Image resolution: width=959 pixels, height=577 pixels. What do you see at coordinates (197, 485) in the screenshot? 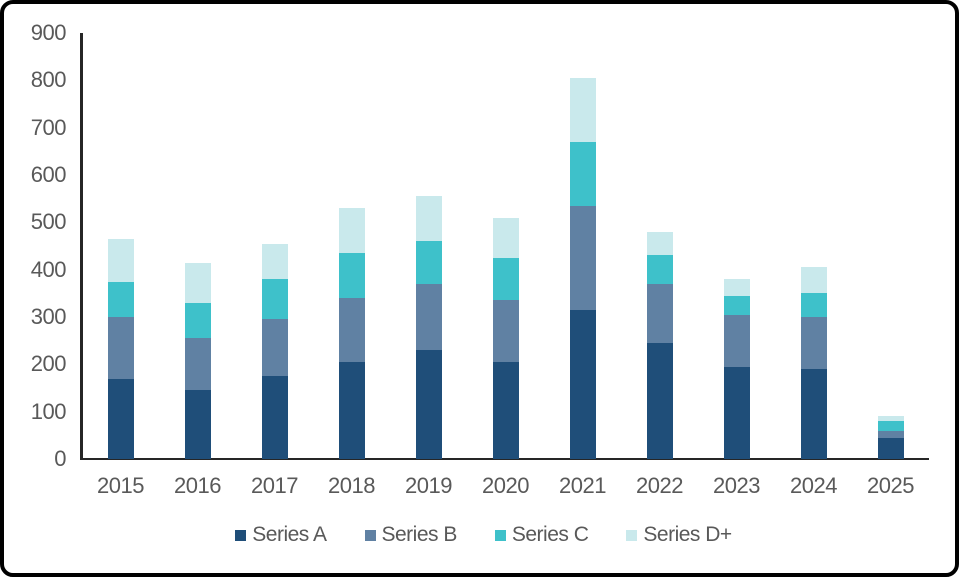
I see `x-axis-tick-label: 2016` at bounding box center [197, 485].